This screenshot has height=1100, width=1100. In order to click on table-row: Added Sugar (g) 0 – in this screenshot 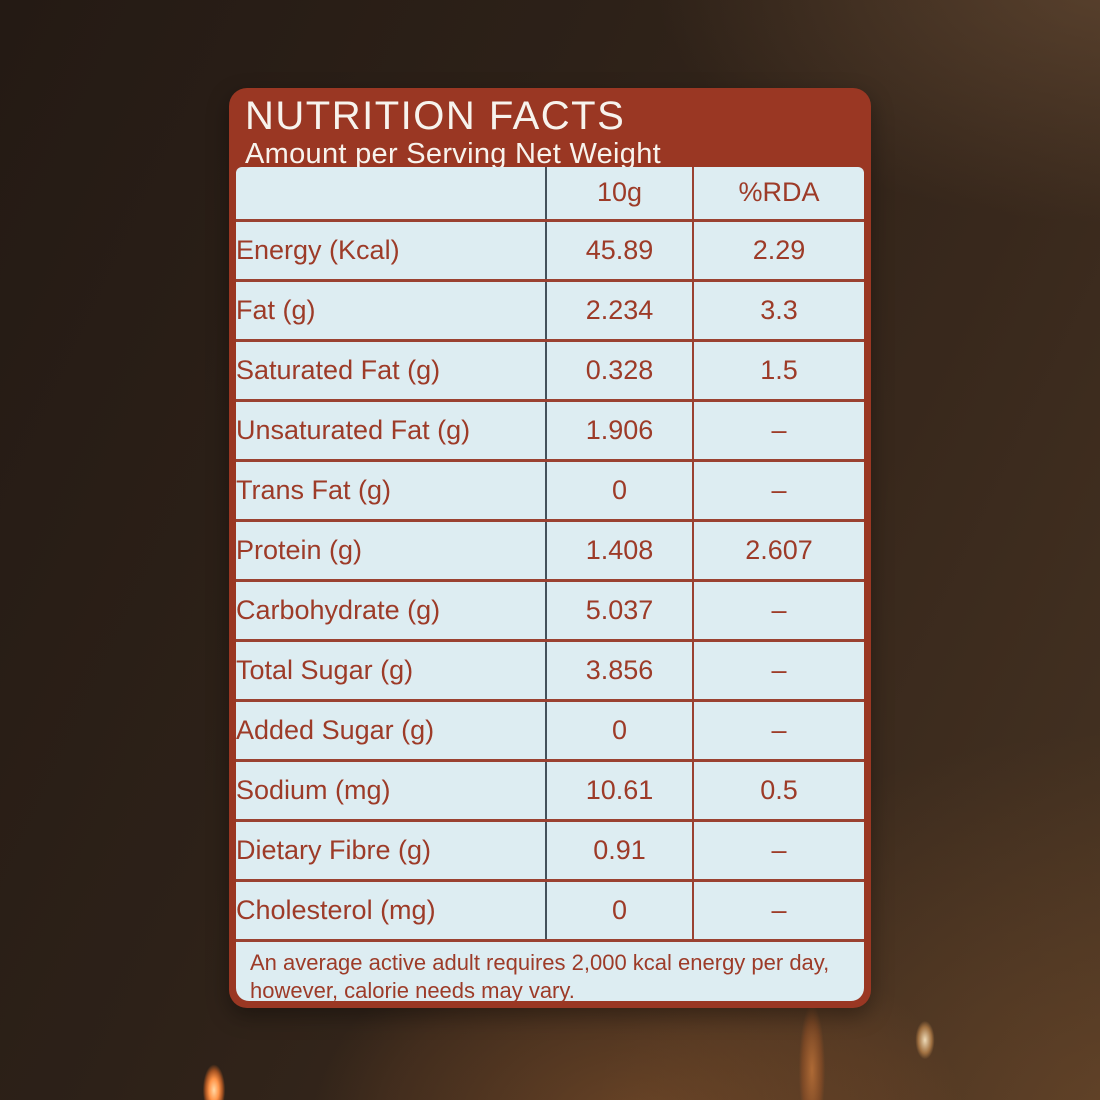, I will do `click(550, 731)`.